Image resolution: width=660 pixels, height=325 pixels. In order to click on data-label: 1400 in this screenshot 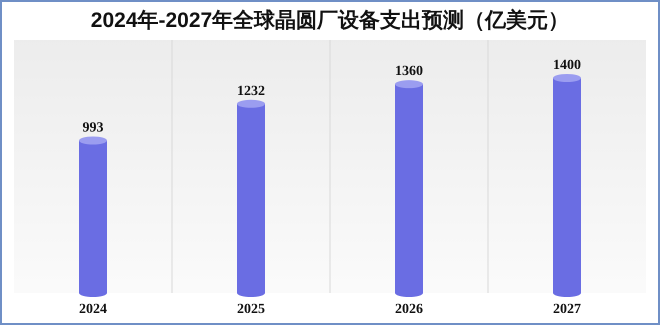, I will do `click(567, 65)`.